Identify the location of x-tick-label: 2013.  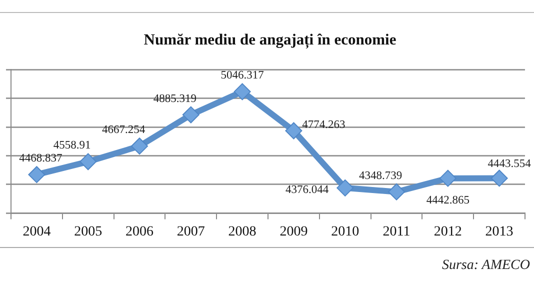
(499, 232).